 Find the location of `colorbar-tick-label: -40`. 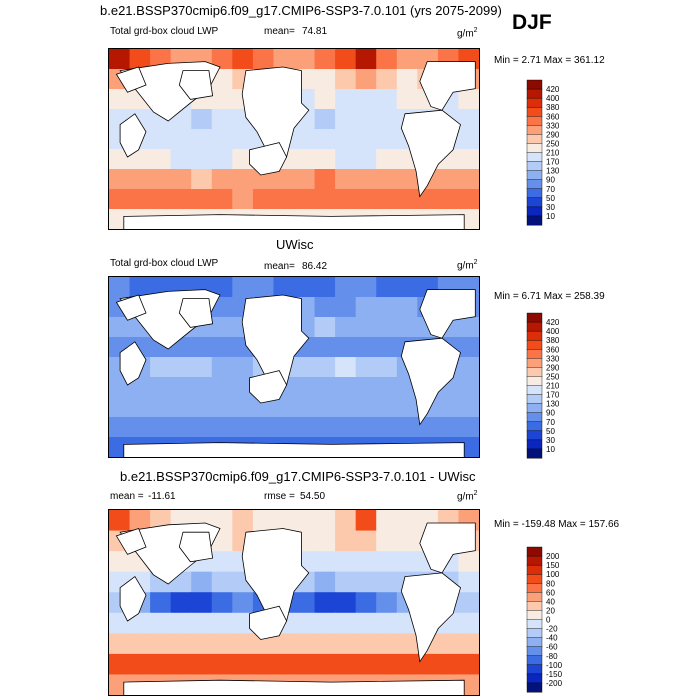

colorbar-tick-label: -40 is located at coordinates (552, 638).